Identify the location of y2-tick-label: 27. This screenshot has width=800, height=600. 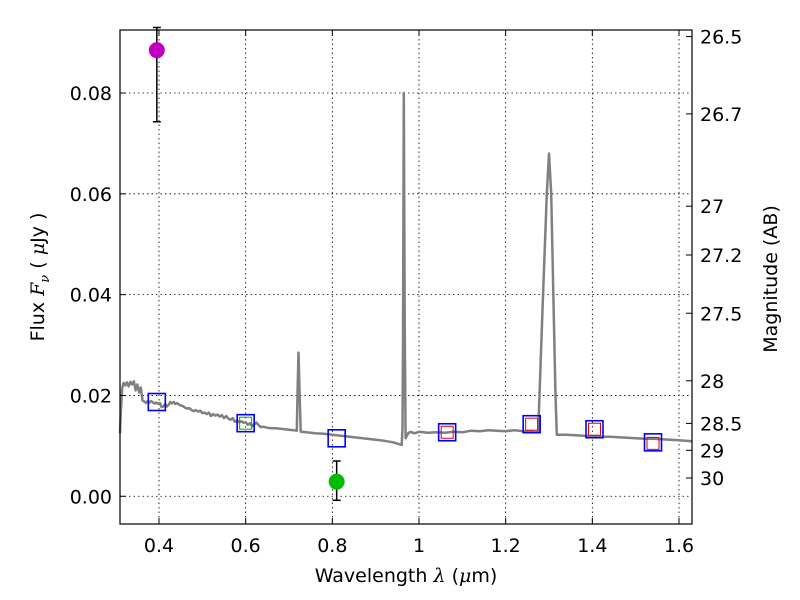
(712, 207).